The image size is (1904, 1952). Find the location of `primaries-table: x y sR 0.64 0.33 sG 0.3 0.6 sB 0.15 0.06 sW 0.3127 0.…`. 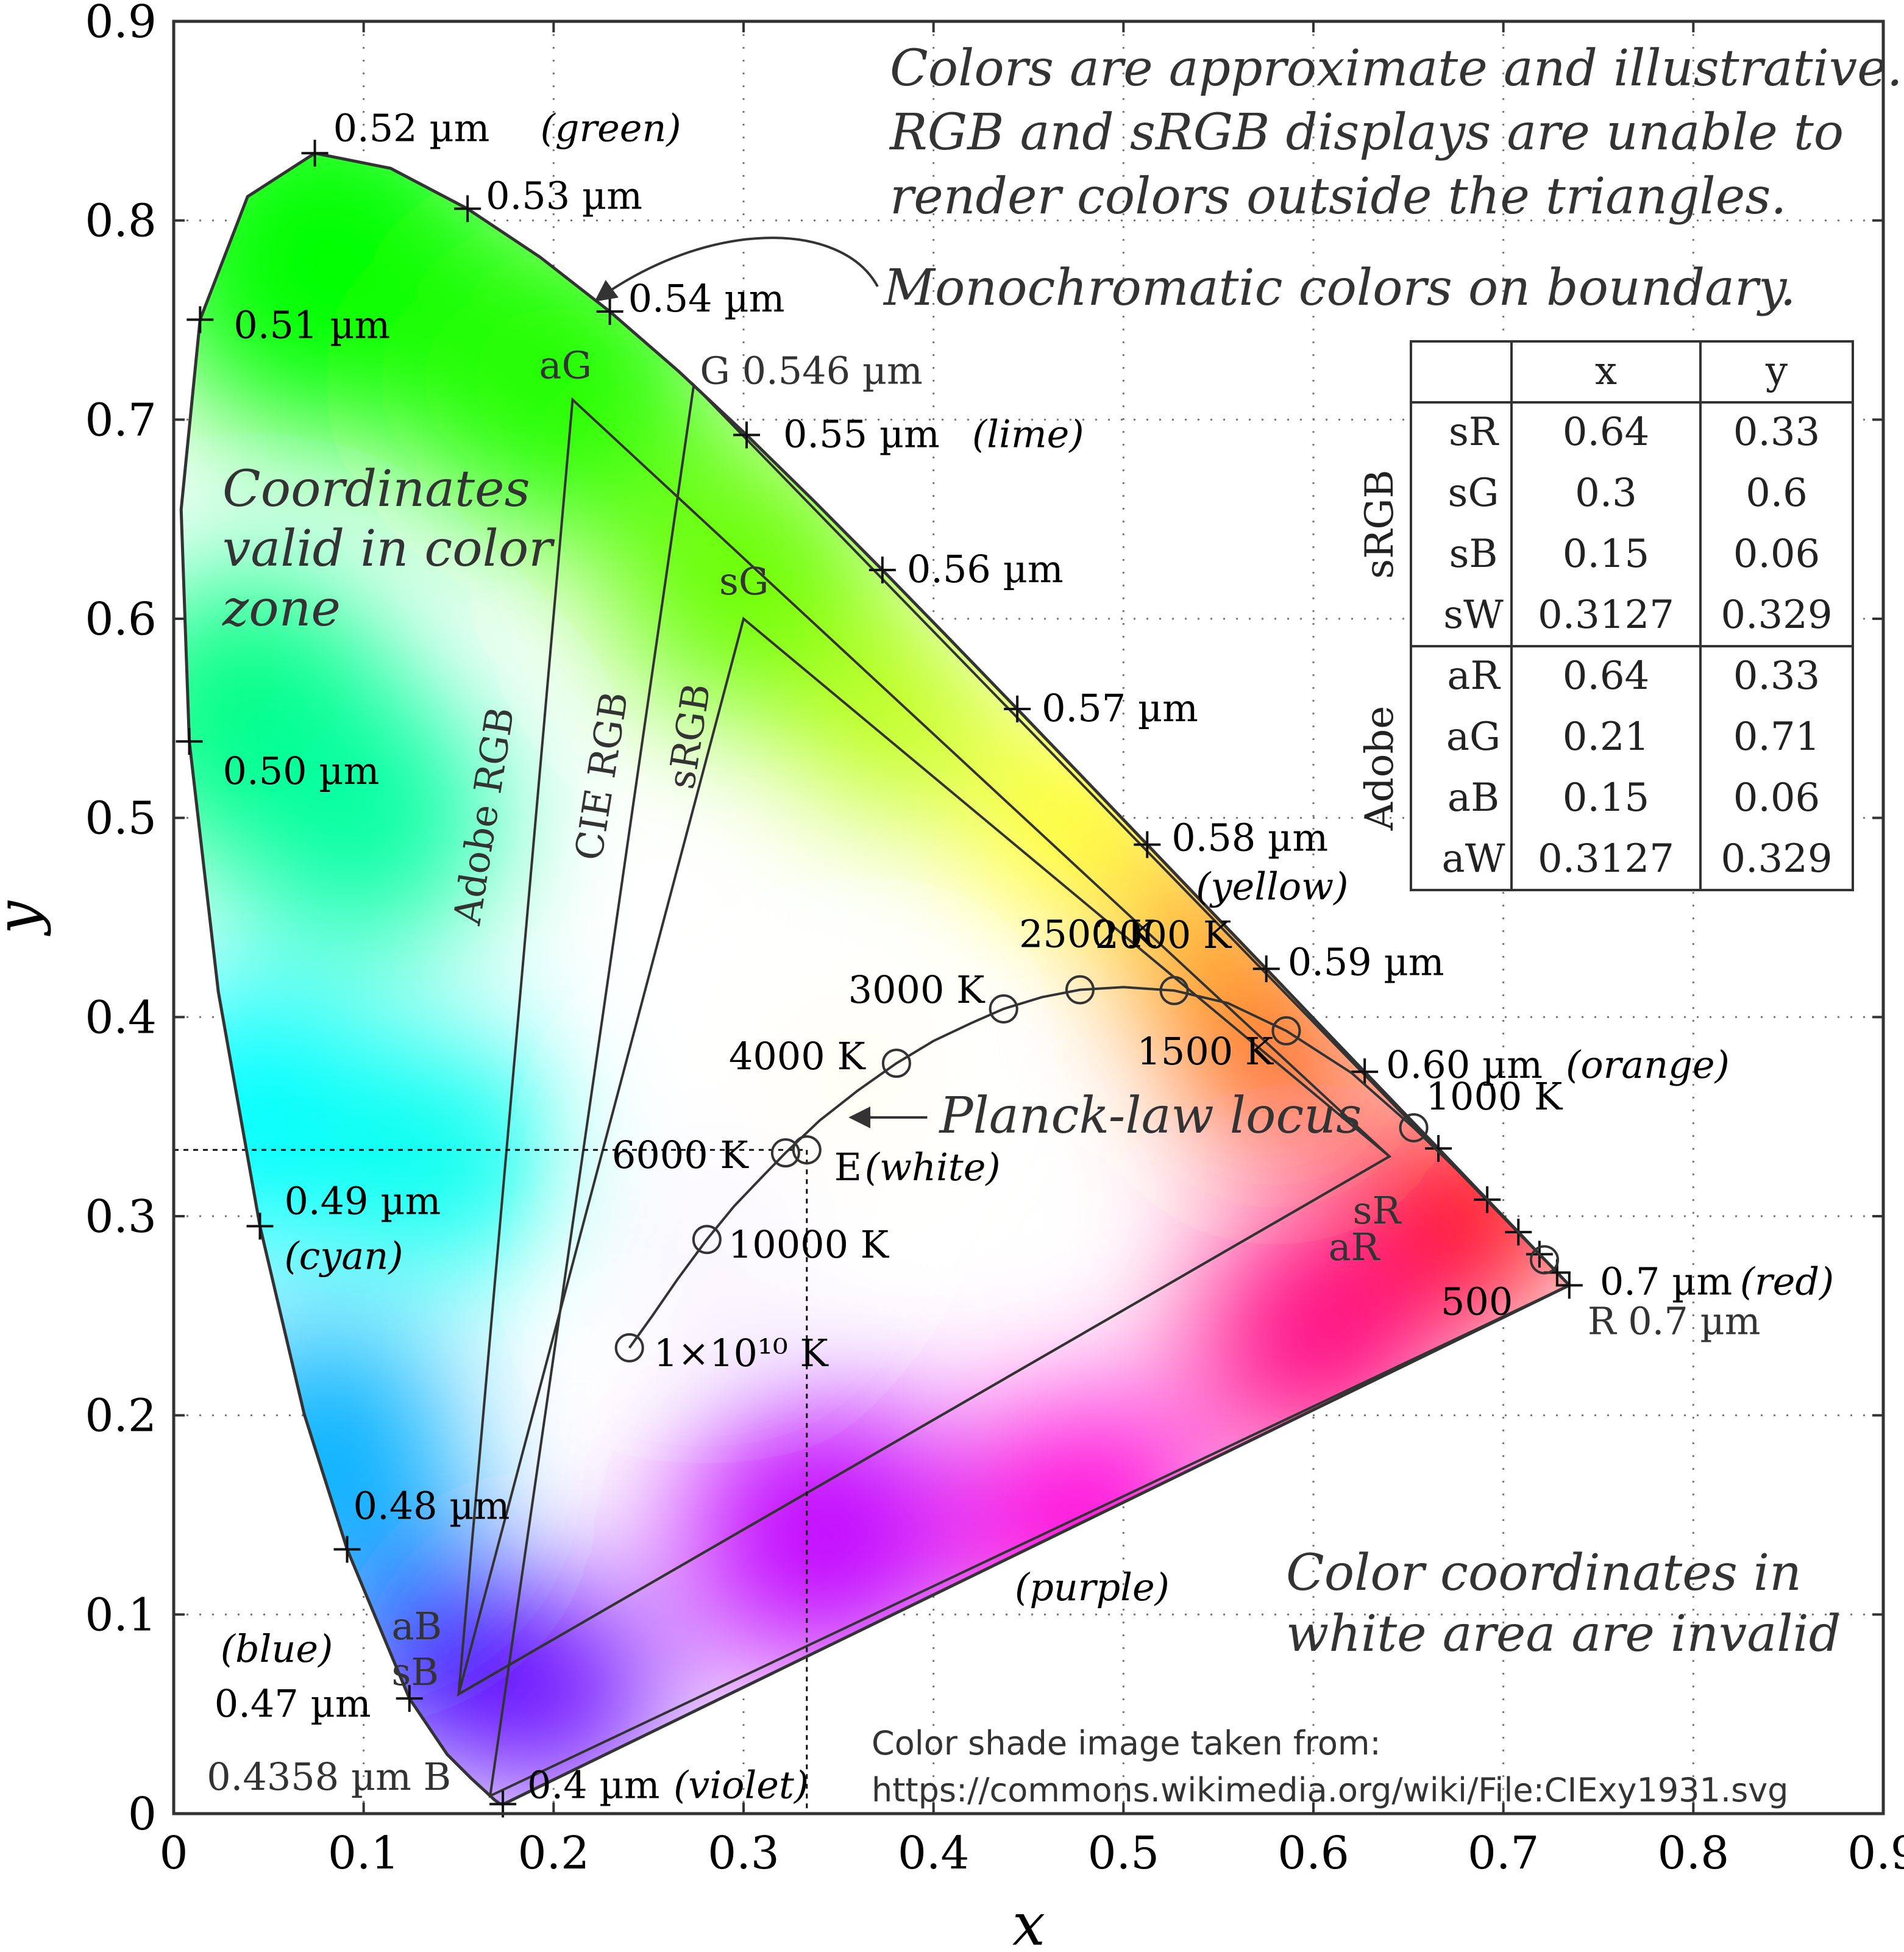

primaries-table: x y sR 0.64 0.33 sG 0.3 0.6 sB 0.15 0.06 sW 0.3127 0.… is located at coordinates (1605, 615).